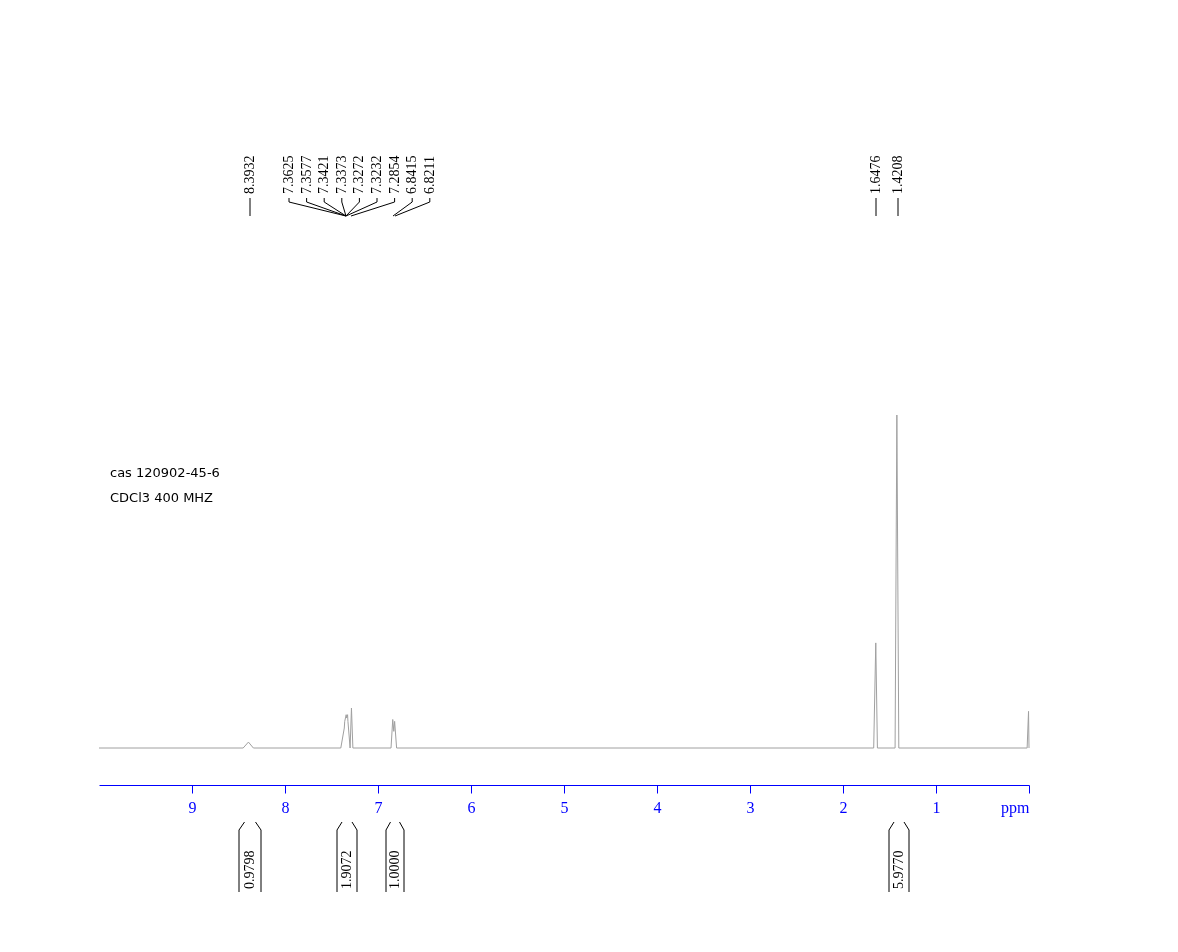 The height and width of the screenshot is (952, 1178). I want to click on x-tick-label: 3, so click(750, 807).